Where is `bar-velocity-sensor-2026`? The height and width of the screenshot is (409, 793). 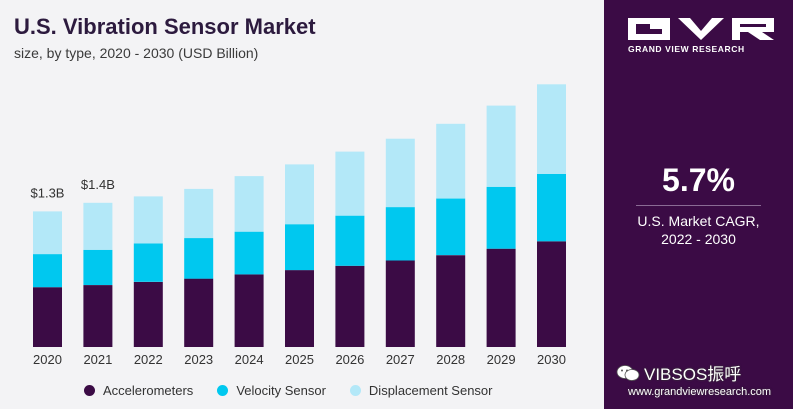 bar-velocity-sensor-2026 is located at coordinates (350, 240).